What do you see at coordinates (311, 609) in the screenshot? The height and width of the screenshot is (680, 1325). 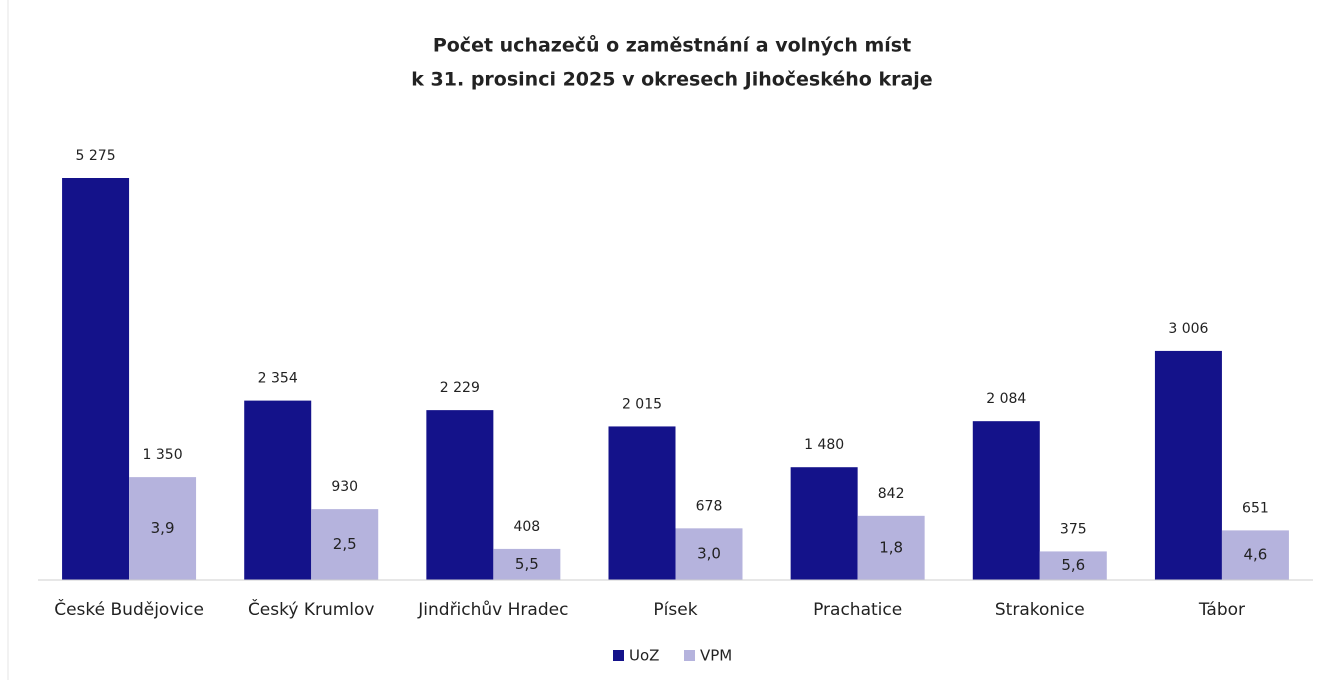 I see `x-tick-label: Český Krumlov` at bounding box center [311, 609].